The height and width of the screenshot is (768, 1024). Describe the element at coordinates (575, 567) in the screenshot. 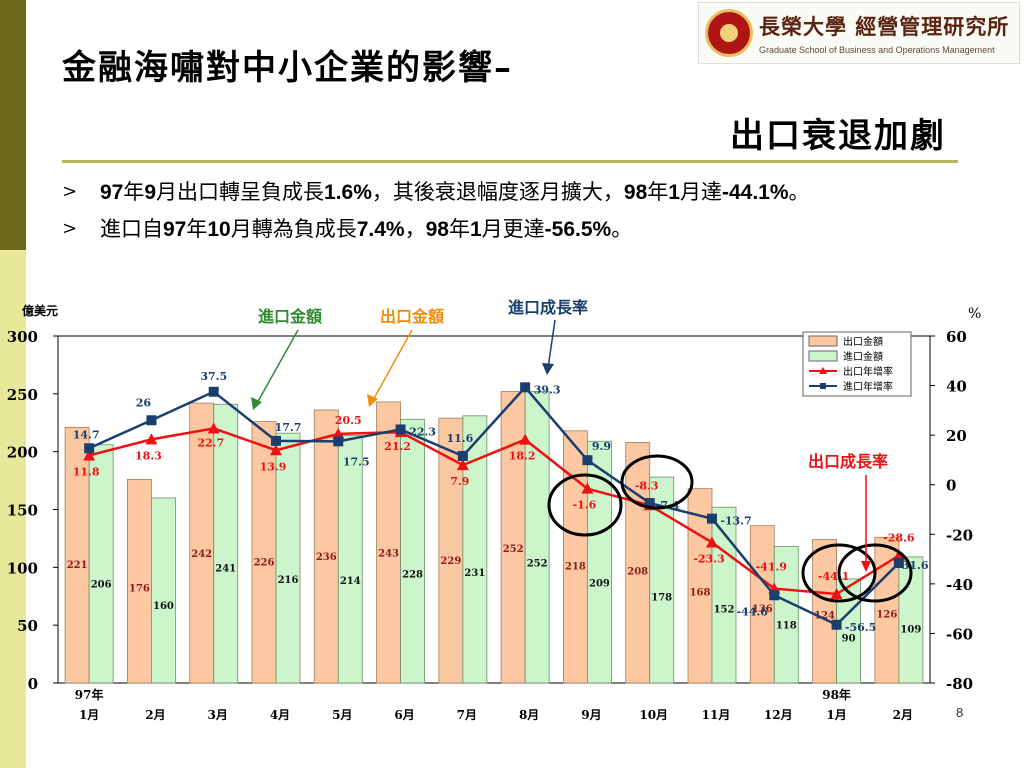

I see `export-bar-label: 218` at that location.